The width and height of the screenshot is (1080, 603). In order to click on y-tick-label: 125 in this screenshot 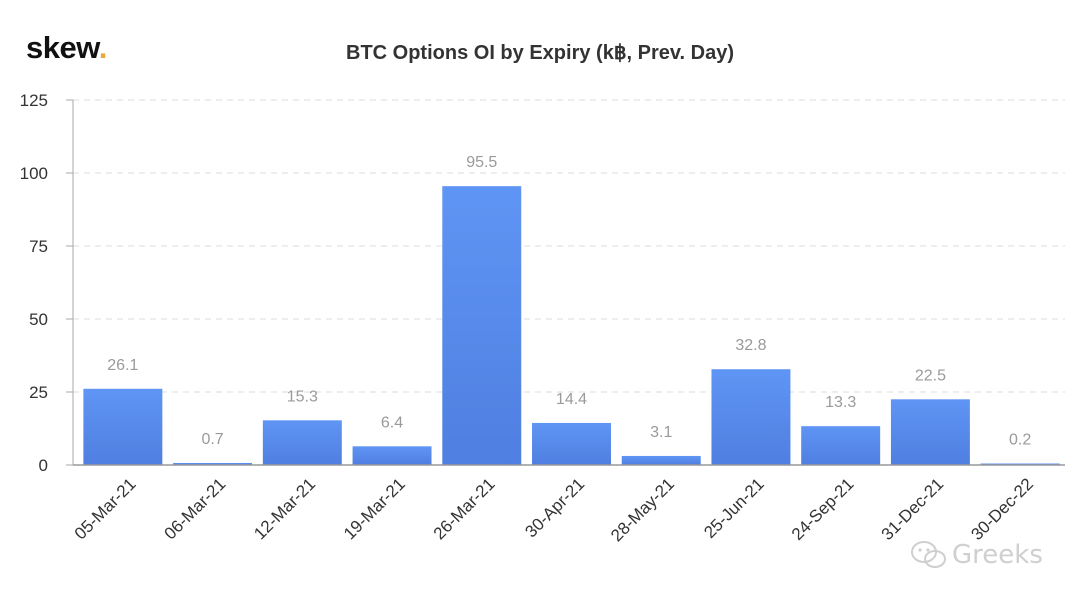, I will do `click(34, 100)`.